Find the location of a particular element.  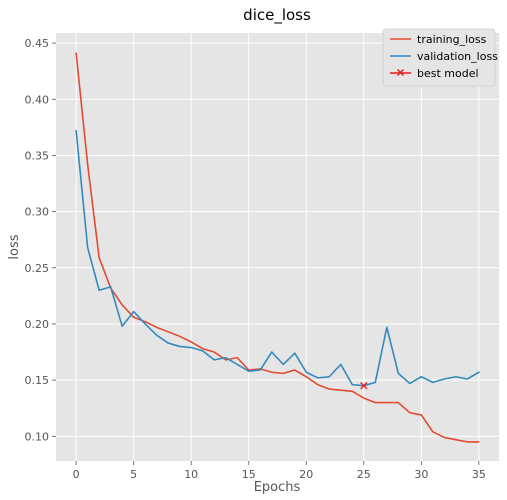

y-tick-label: 0.35 is located at coordinates (37, 155).